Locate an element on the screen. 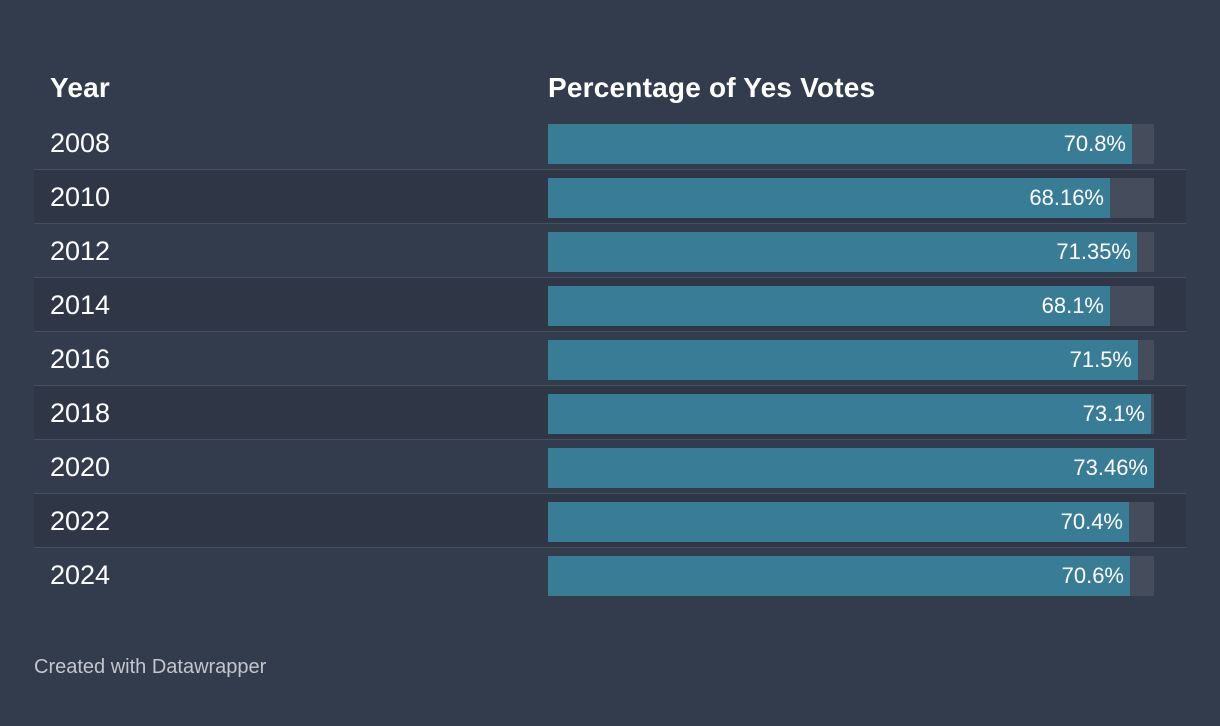 The image size is (1220, 726). table-row: 2008 70.8% is located at coordinates (610, 143).